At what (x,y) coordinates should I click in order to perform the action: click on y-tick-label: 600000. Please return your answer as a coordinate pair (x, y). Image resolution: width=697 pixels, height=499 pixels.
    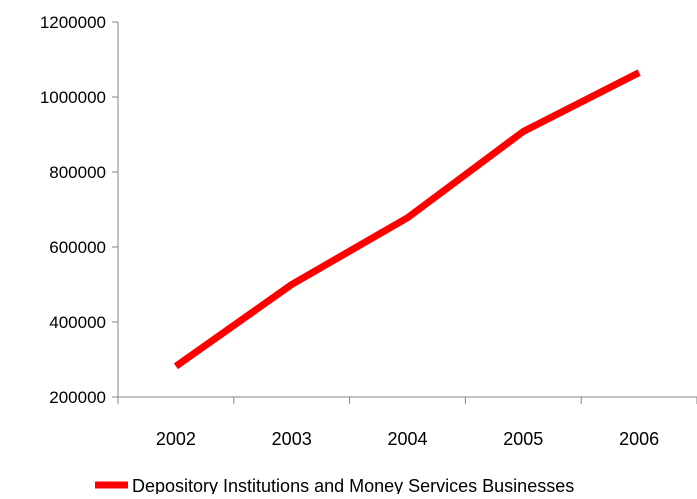
    Looking at the image, I should click on (77, 247).